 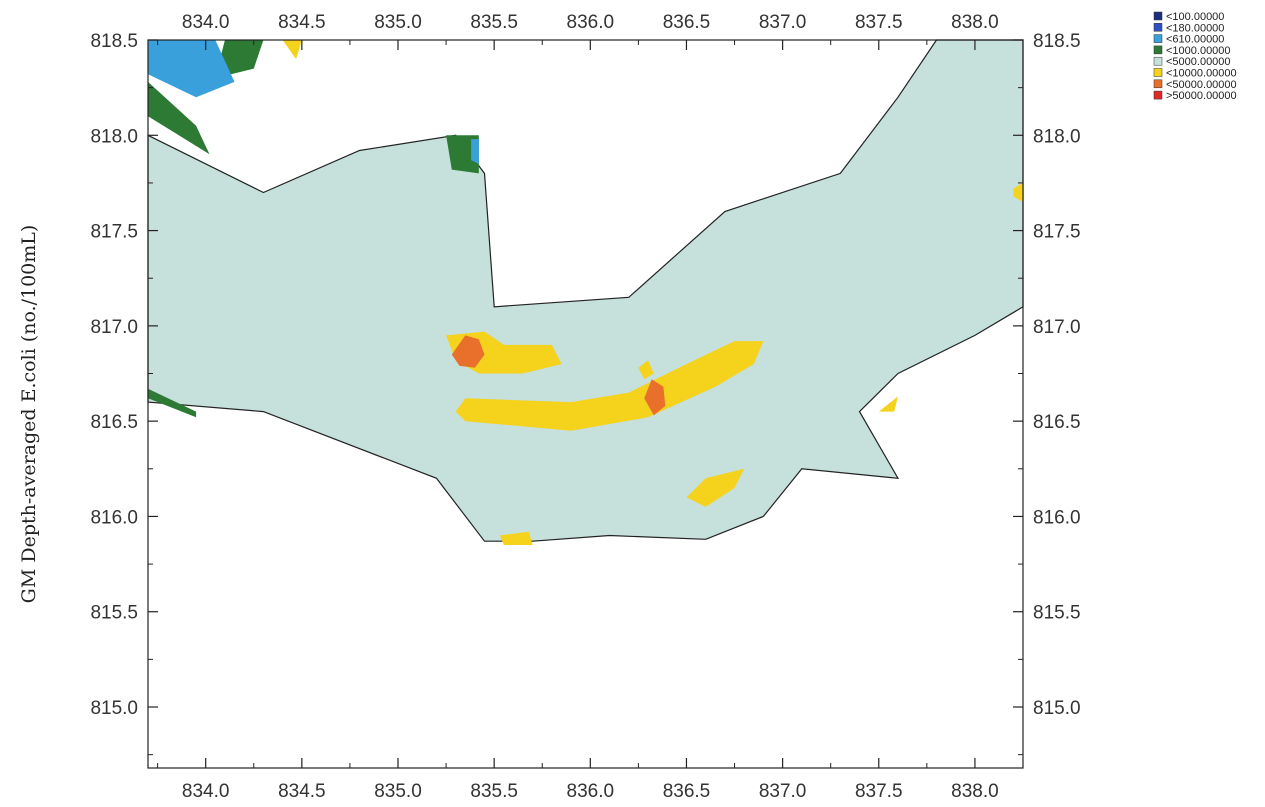 What do you see at coordinates (114, 232) in the screenshot?
I see `y-tick-label-left: 817.5` at bounding box center [114, 232].